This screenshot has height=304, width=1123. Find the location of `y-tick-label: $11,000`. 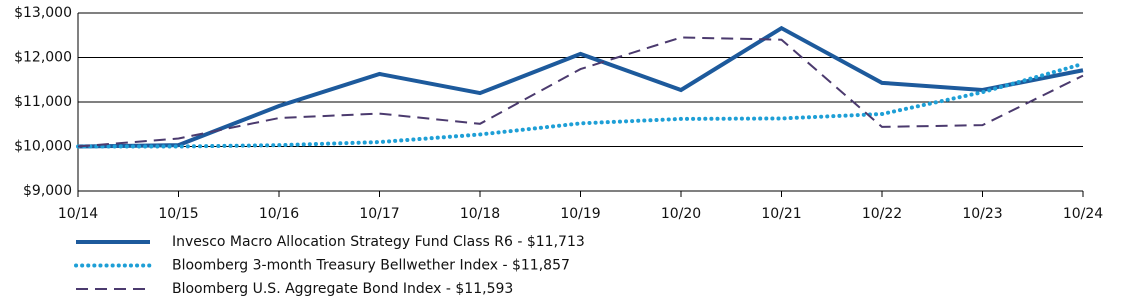

y-tick-label: $11,000 is located at coordinates (43, 102).